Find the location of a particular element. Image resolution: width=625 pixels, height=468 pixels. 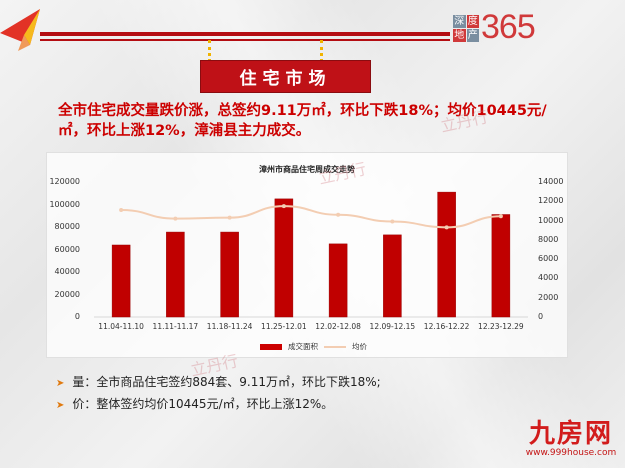

bullet-item: ➤ 价：整体签约均价10445元/㎡，环比上涨12%。 is located at coordinates (218, 405).